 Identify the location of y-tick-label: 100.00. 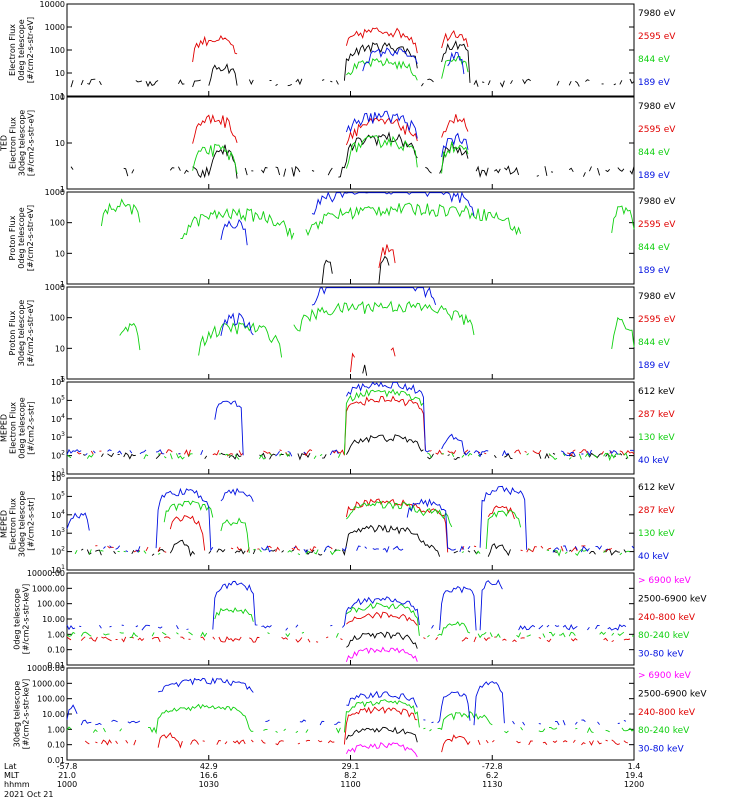
(51, 604).